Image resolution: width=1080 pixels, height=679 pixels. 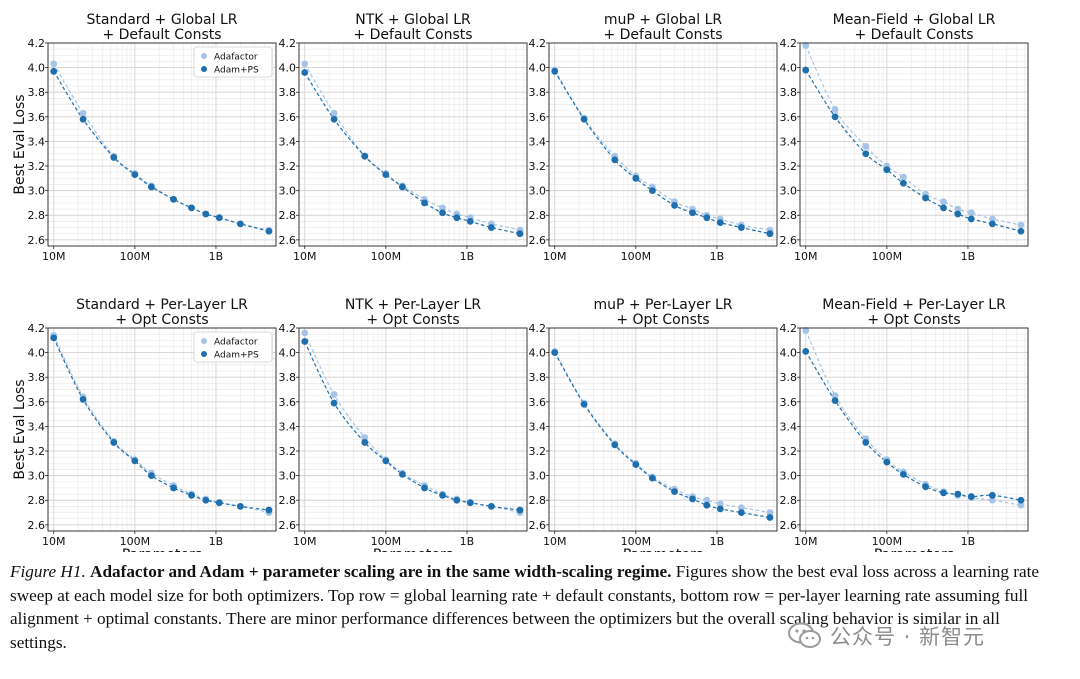 What do you see at coordinates (236, 58) in the screenshot?
I see `legend-label: Adafactor` at bounding box center [236, 58].